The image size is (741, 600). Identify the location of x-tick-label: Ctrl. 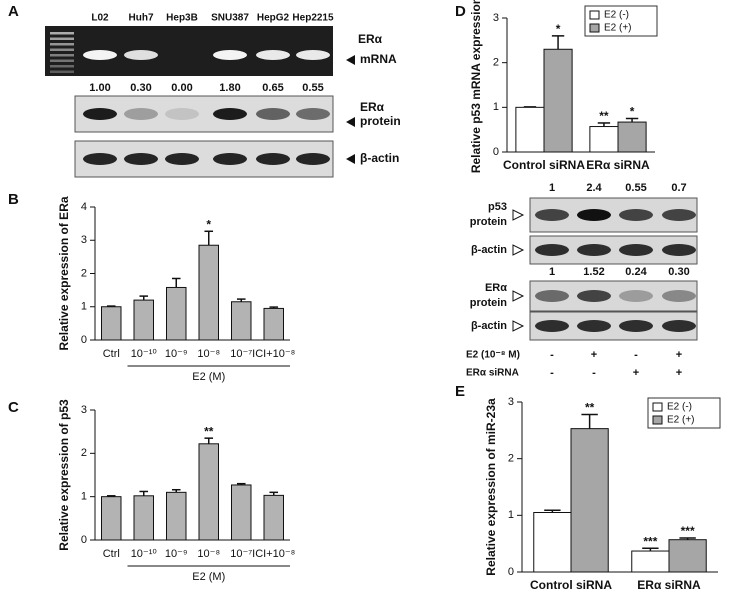
(111, 554).